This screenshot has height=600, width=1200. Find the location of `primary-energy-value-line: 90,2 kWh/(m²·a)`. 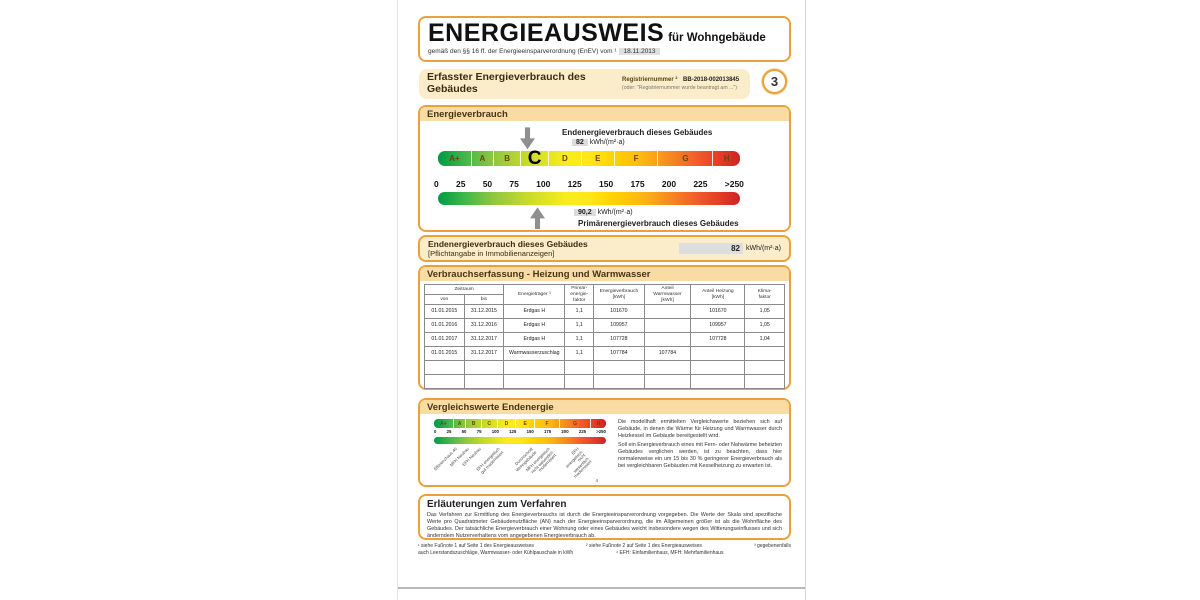

primary-energy-value-line: 90,2 kWh/(m²·a) is located at coordinates (603, 213).